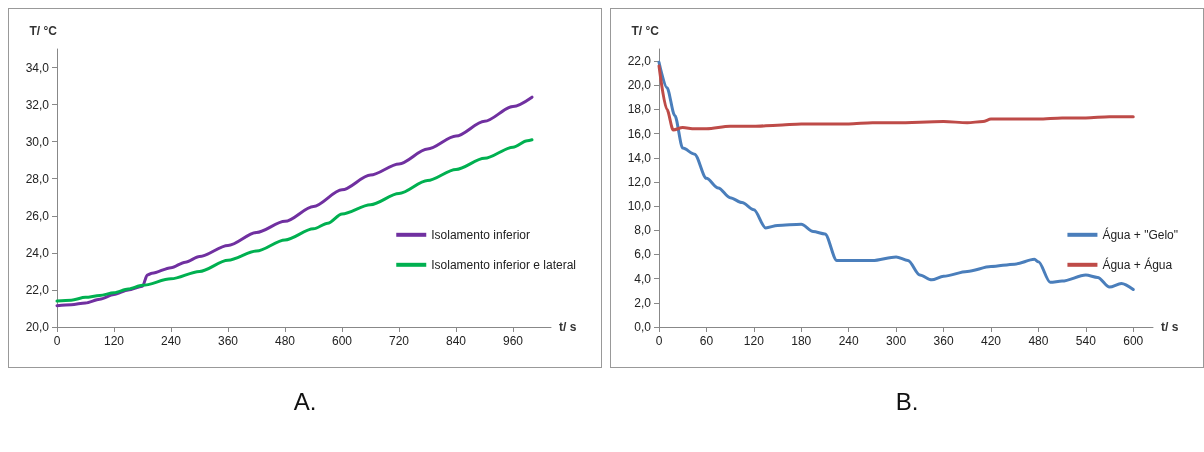 The width and height of the screenshot is (1204, 452). I want to click on legend-label: Água + Água, so click(1137, 264).